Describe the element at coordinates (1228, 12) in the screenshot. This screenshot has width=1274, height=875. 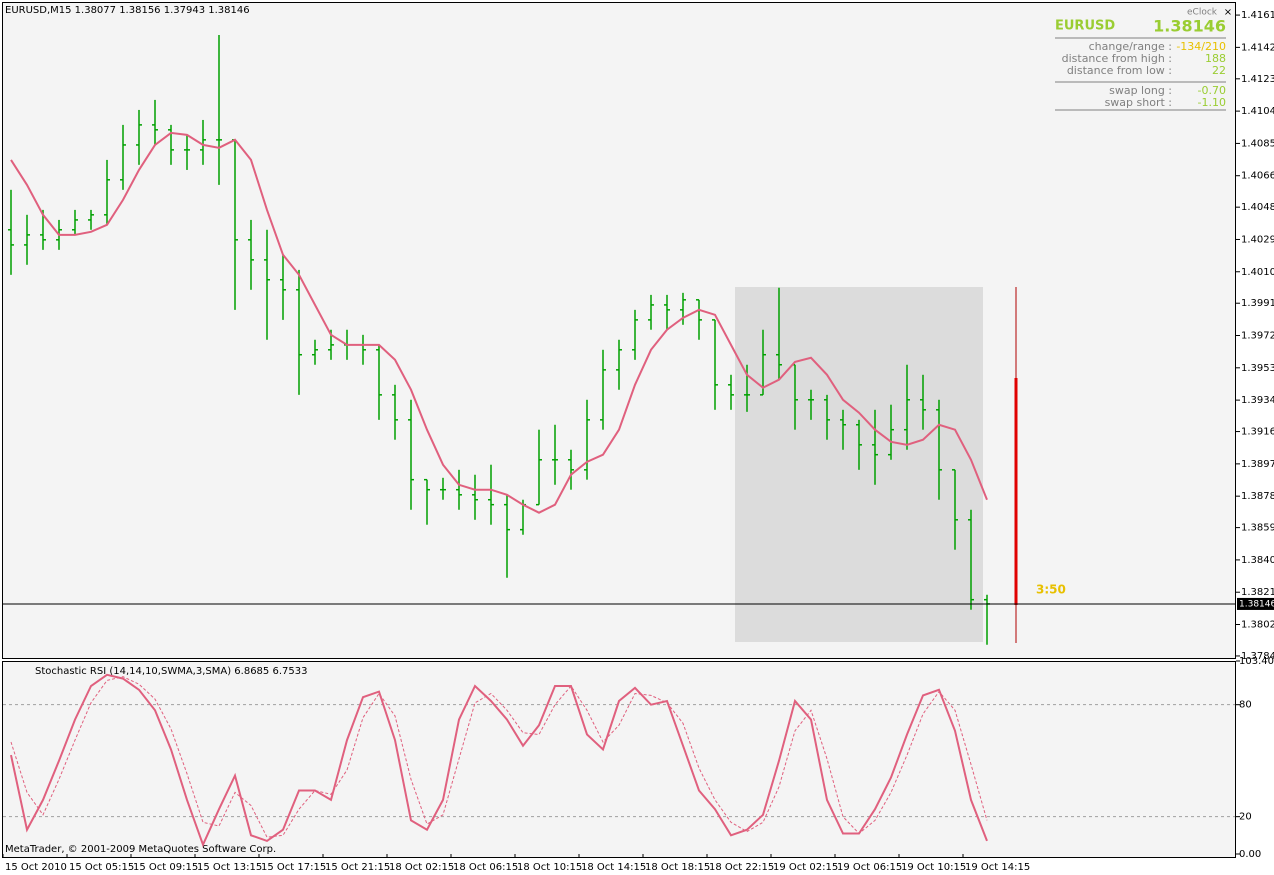
I see `clock-close: ×` at that location.